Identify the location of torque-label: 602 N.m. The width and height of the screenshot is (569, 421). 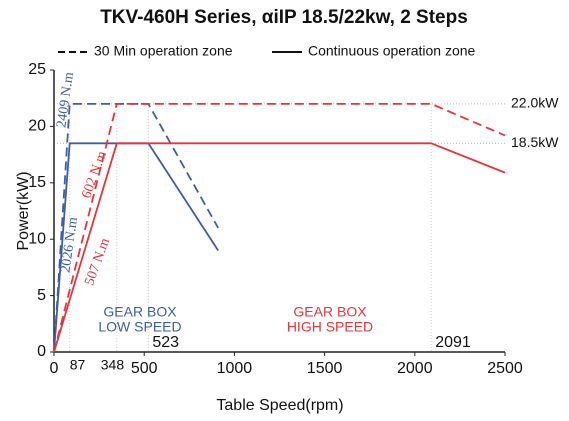
(94, 174).